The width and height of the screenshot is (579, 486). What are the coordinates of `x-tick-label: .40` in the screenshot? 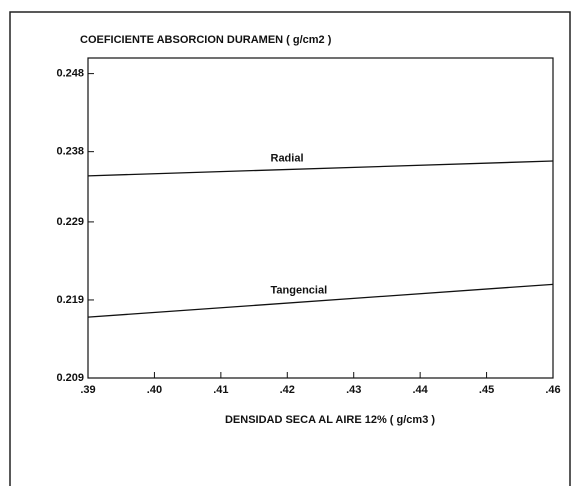 It's located at (154, 390).